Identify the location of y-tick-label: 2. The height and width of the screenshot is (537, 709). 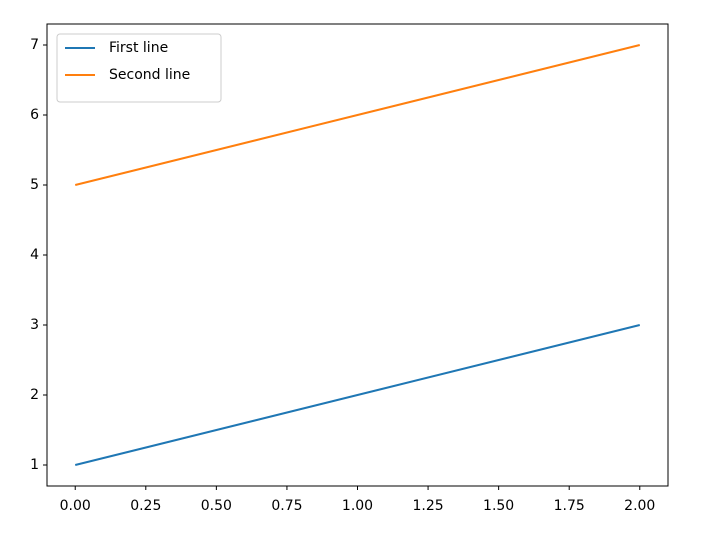
(34, 395).